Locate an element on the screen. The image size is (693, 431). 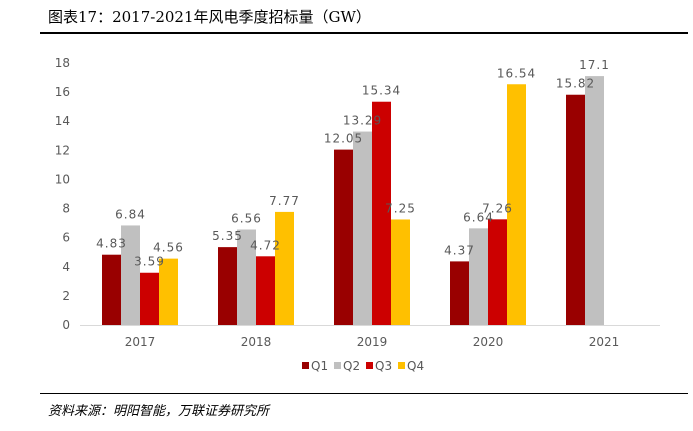
data-label: 7.25 is located at coordinates (400, 208).